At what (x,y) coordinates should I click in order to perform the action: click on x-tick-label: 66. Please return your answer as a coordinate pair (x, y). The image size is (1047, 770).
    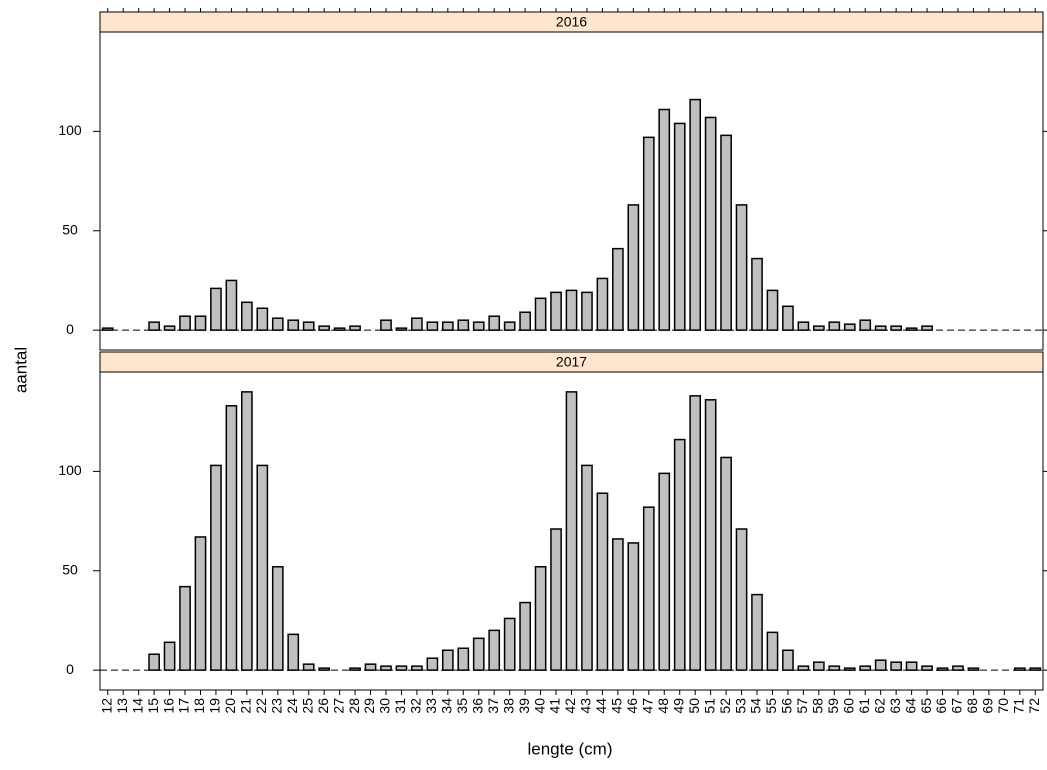
    Looking at the image, I should click on (941, 706).